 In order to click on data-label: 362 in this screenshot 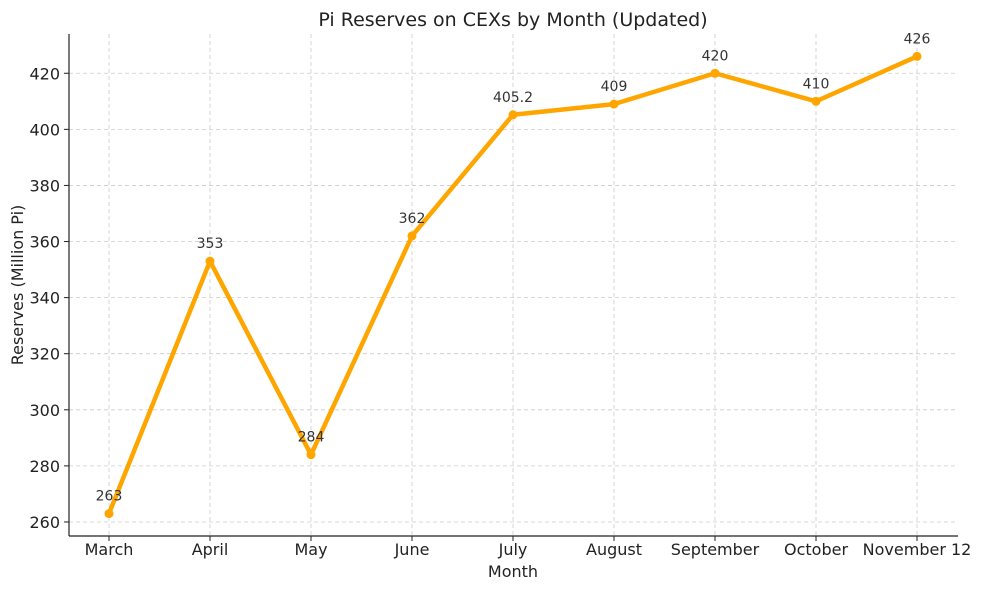, I will do `click(412, 219)`.